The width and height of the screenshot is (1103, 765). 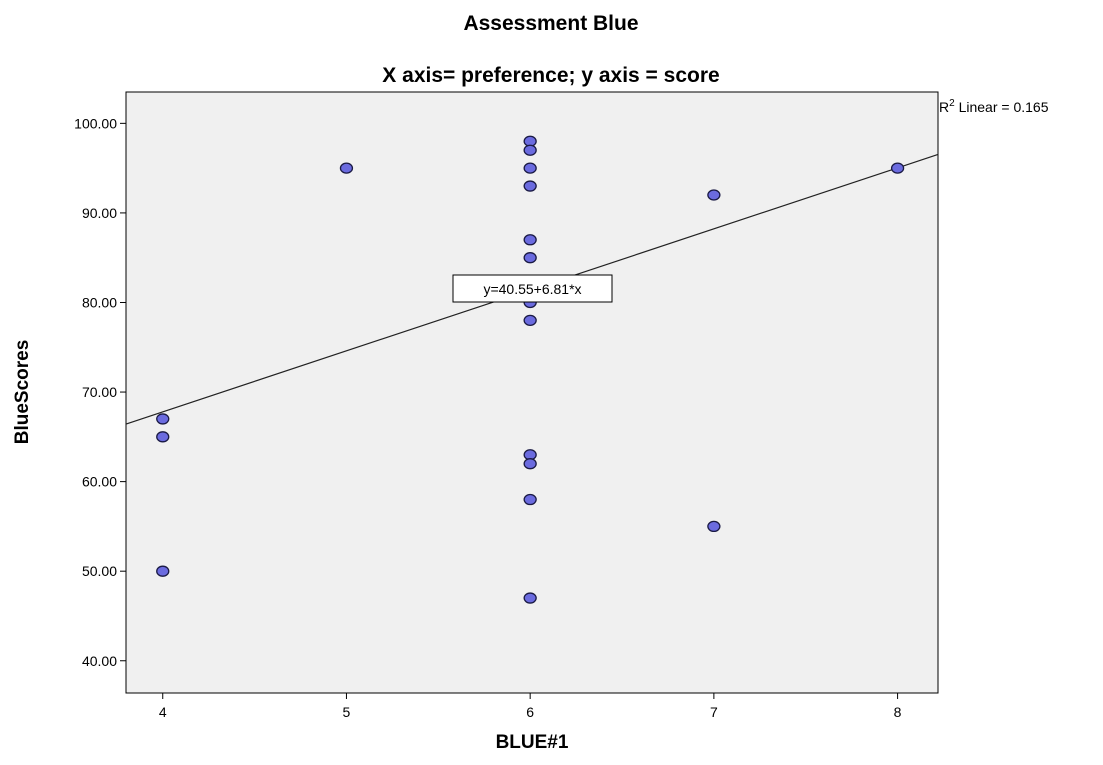 What do you see at coordinates (550, 75) in the screenshot?
I see `chart-subtitle: X axis= preference; y axis = score` at bounding box center [550, 75].